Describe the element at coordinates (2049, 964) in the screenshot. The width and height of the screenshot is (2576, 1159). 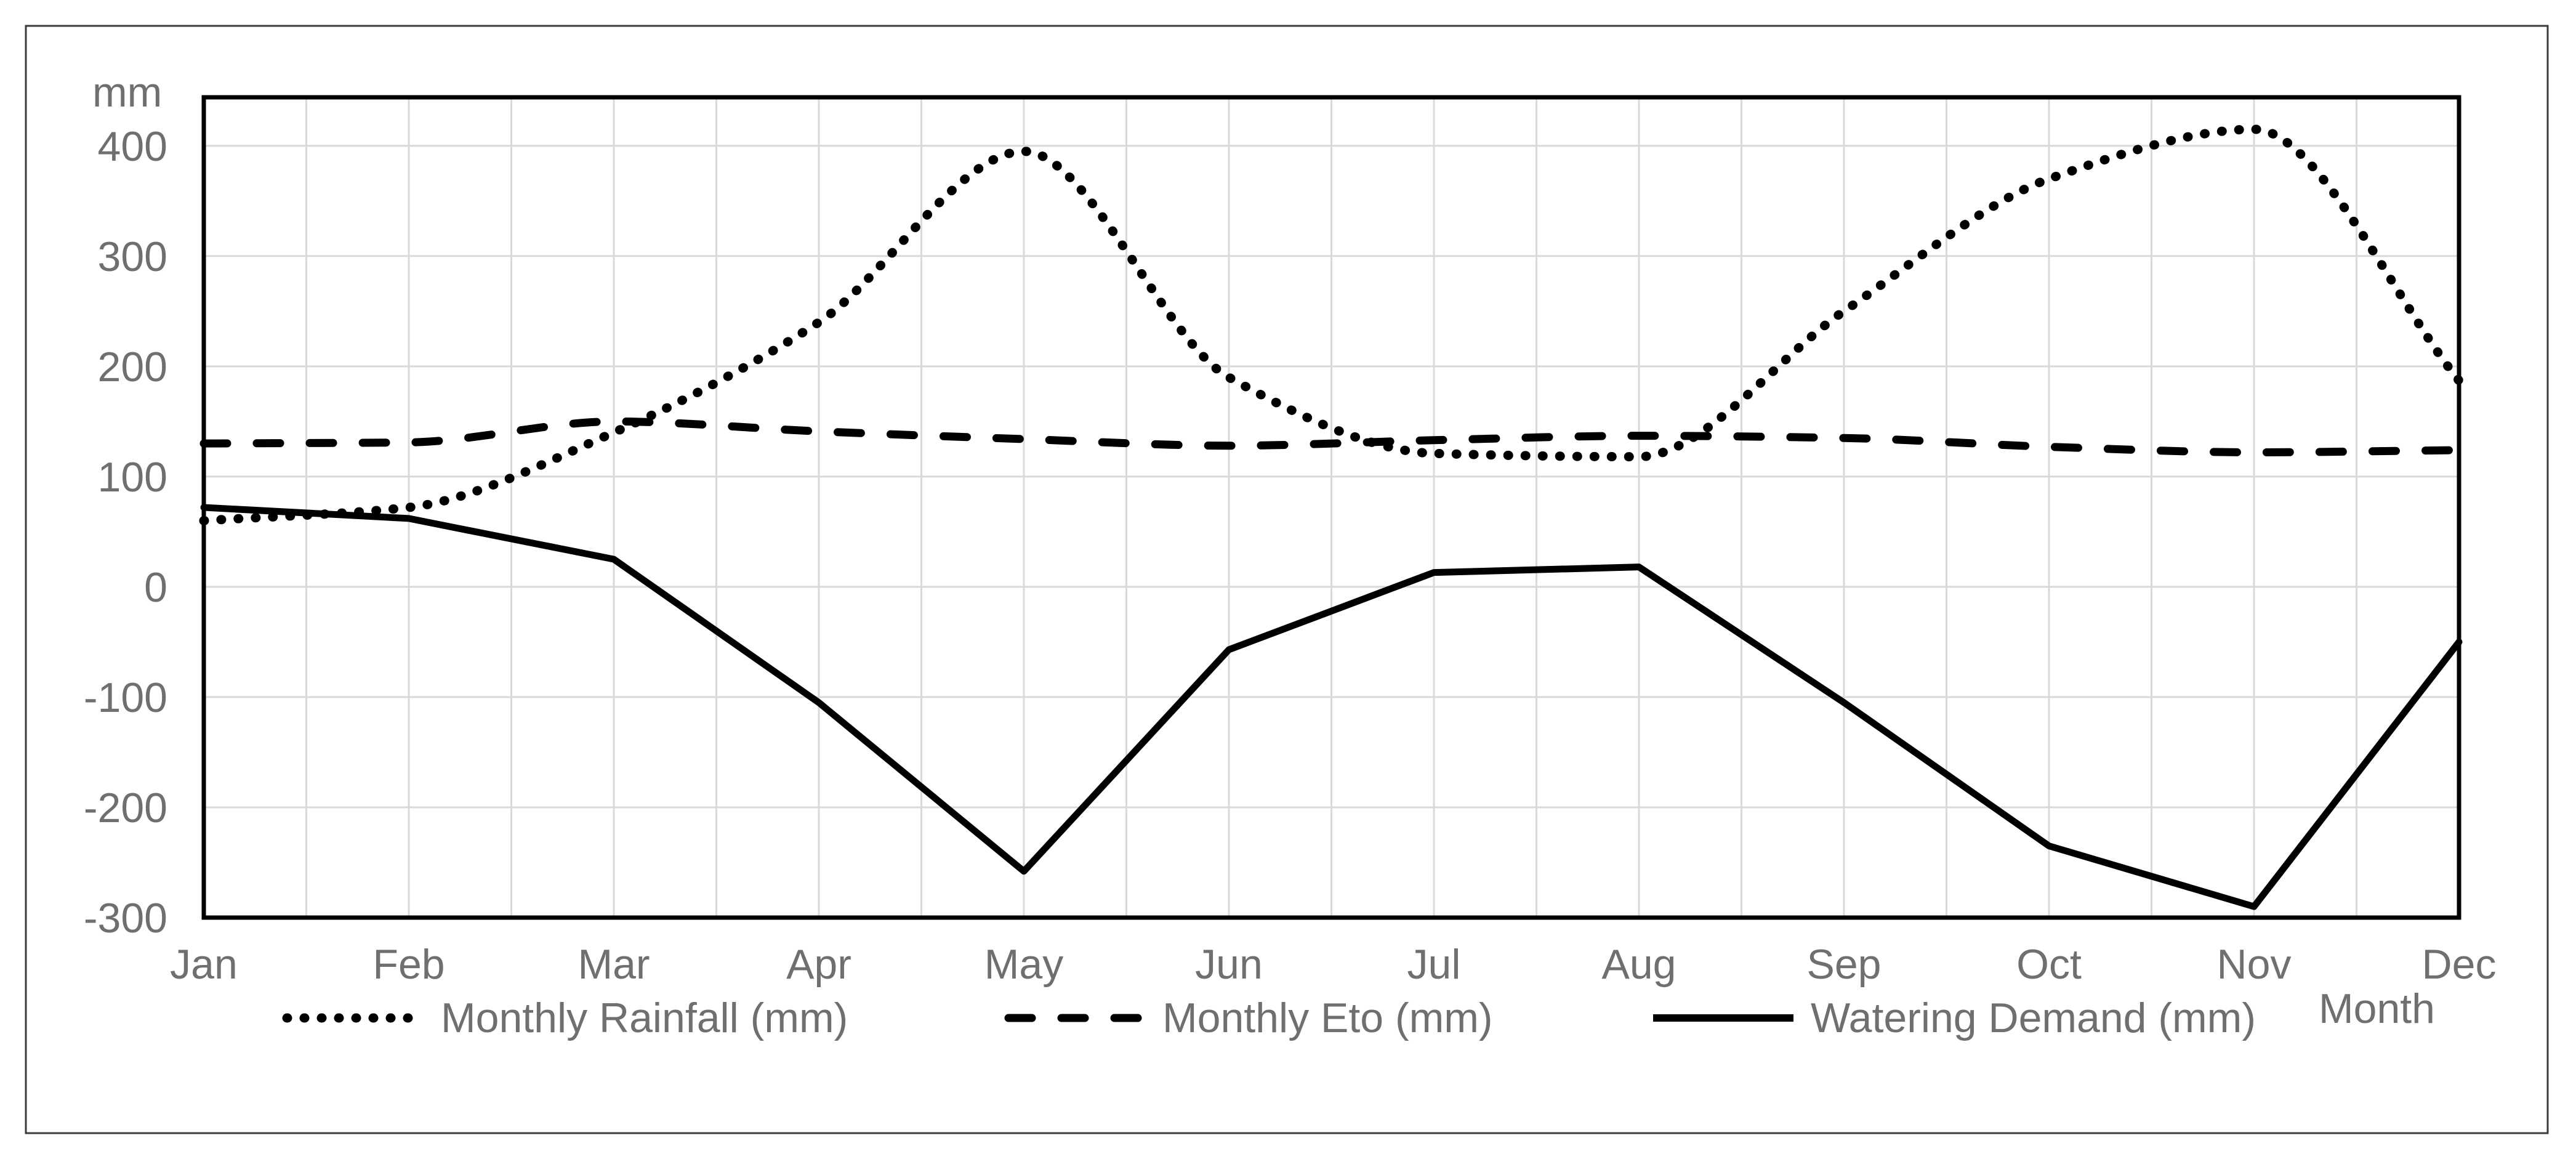
I see `x-tick-label: Oct` at that location.